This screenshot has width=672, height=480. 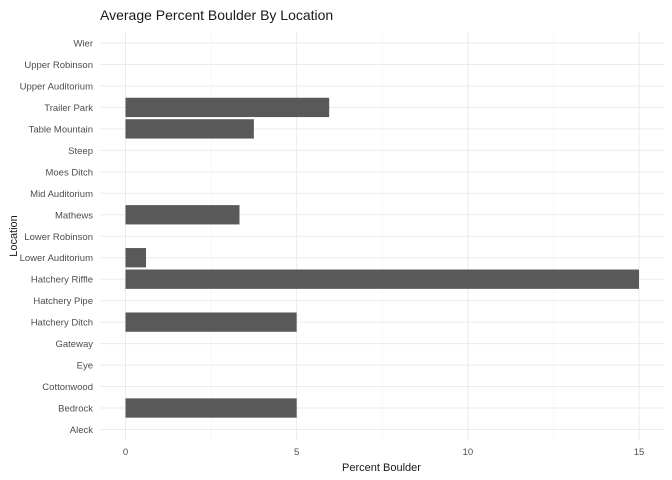 What do you see at coordinates (61, 194) in the screenshot?
I see `y-tick-label: Mid Auditorium` at bounding box center [61, 194].